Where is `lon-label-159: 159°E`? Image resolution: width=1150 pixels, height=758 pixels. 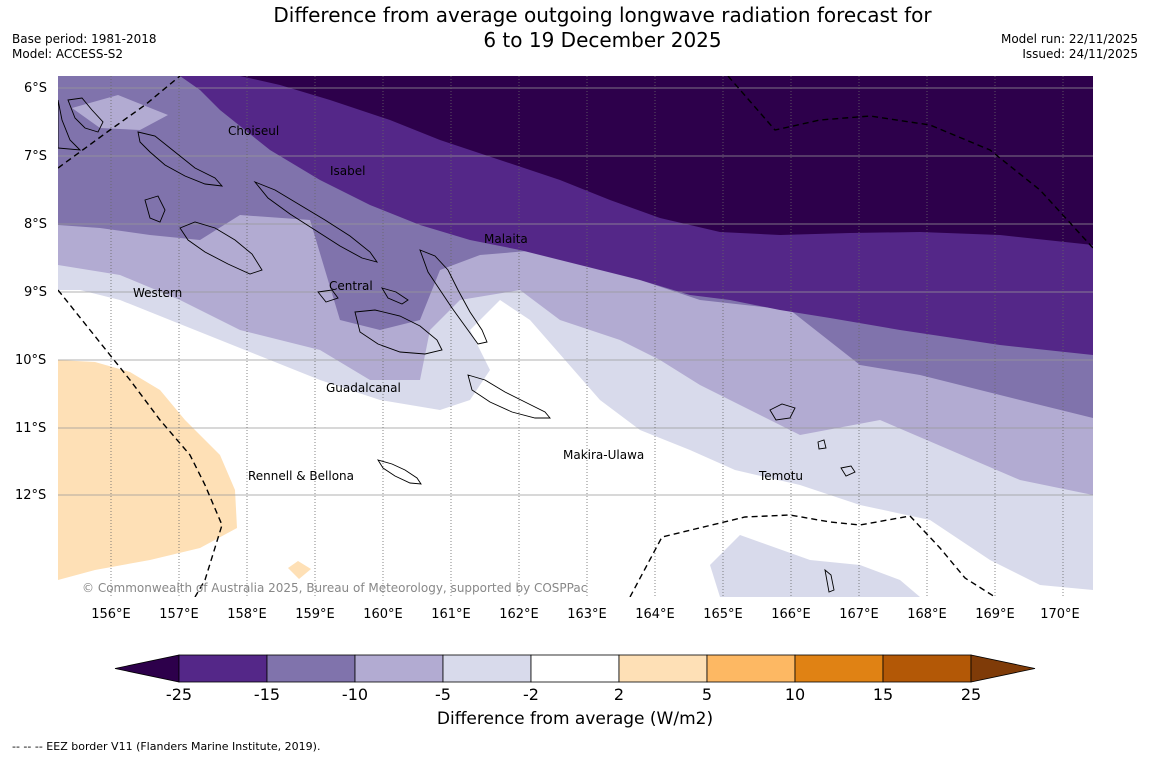
lon-label-159: 159°E is located at coordinates (315, 614).